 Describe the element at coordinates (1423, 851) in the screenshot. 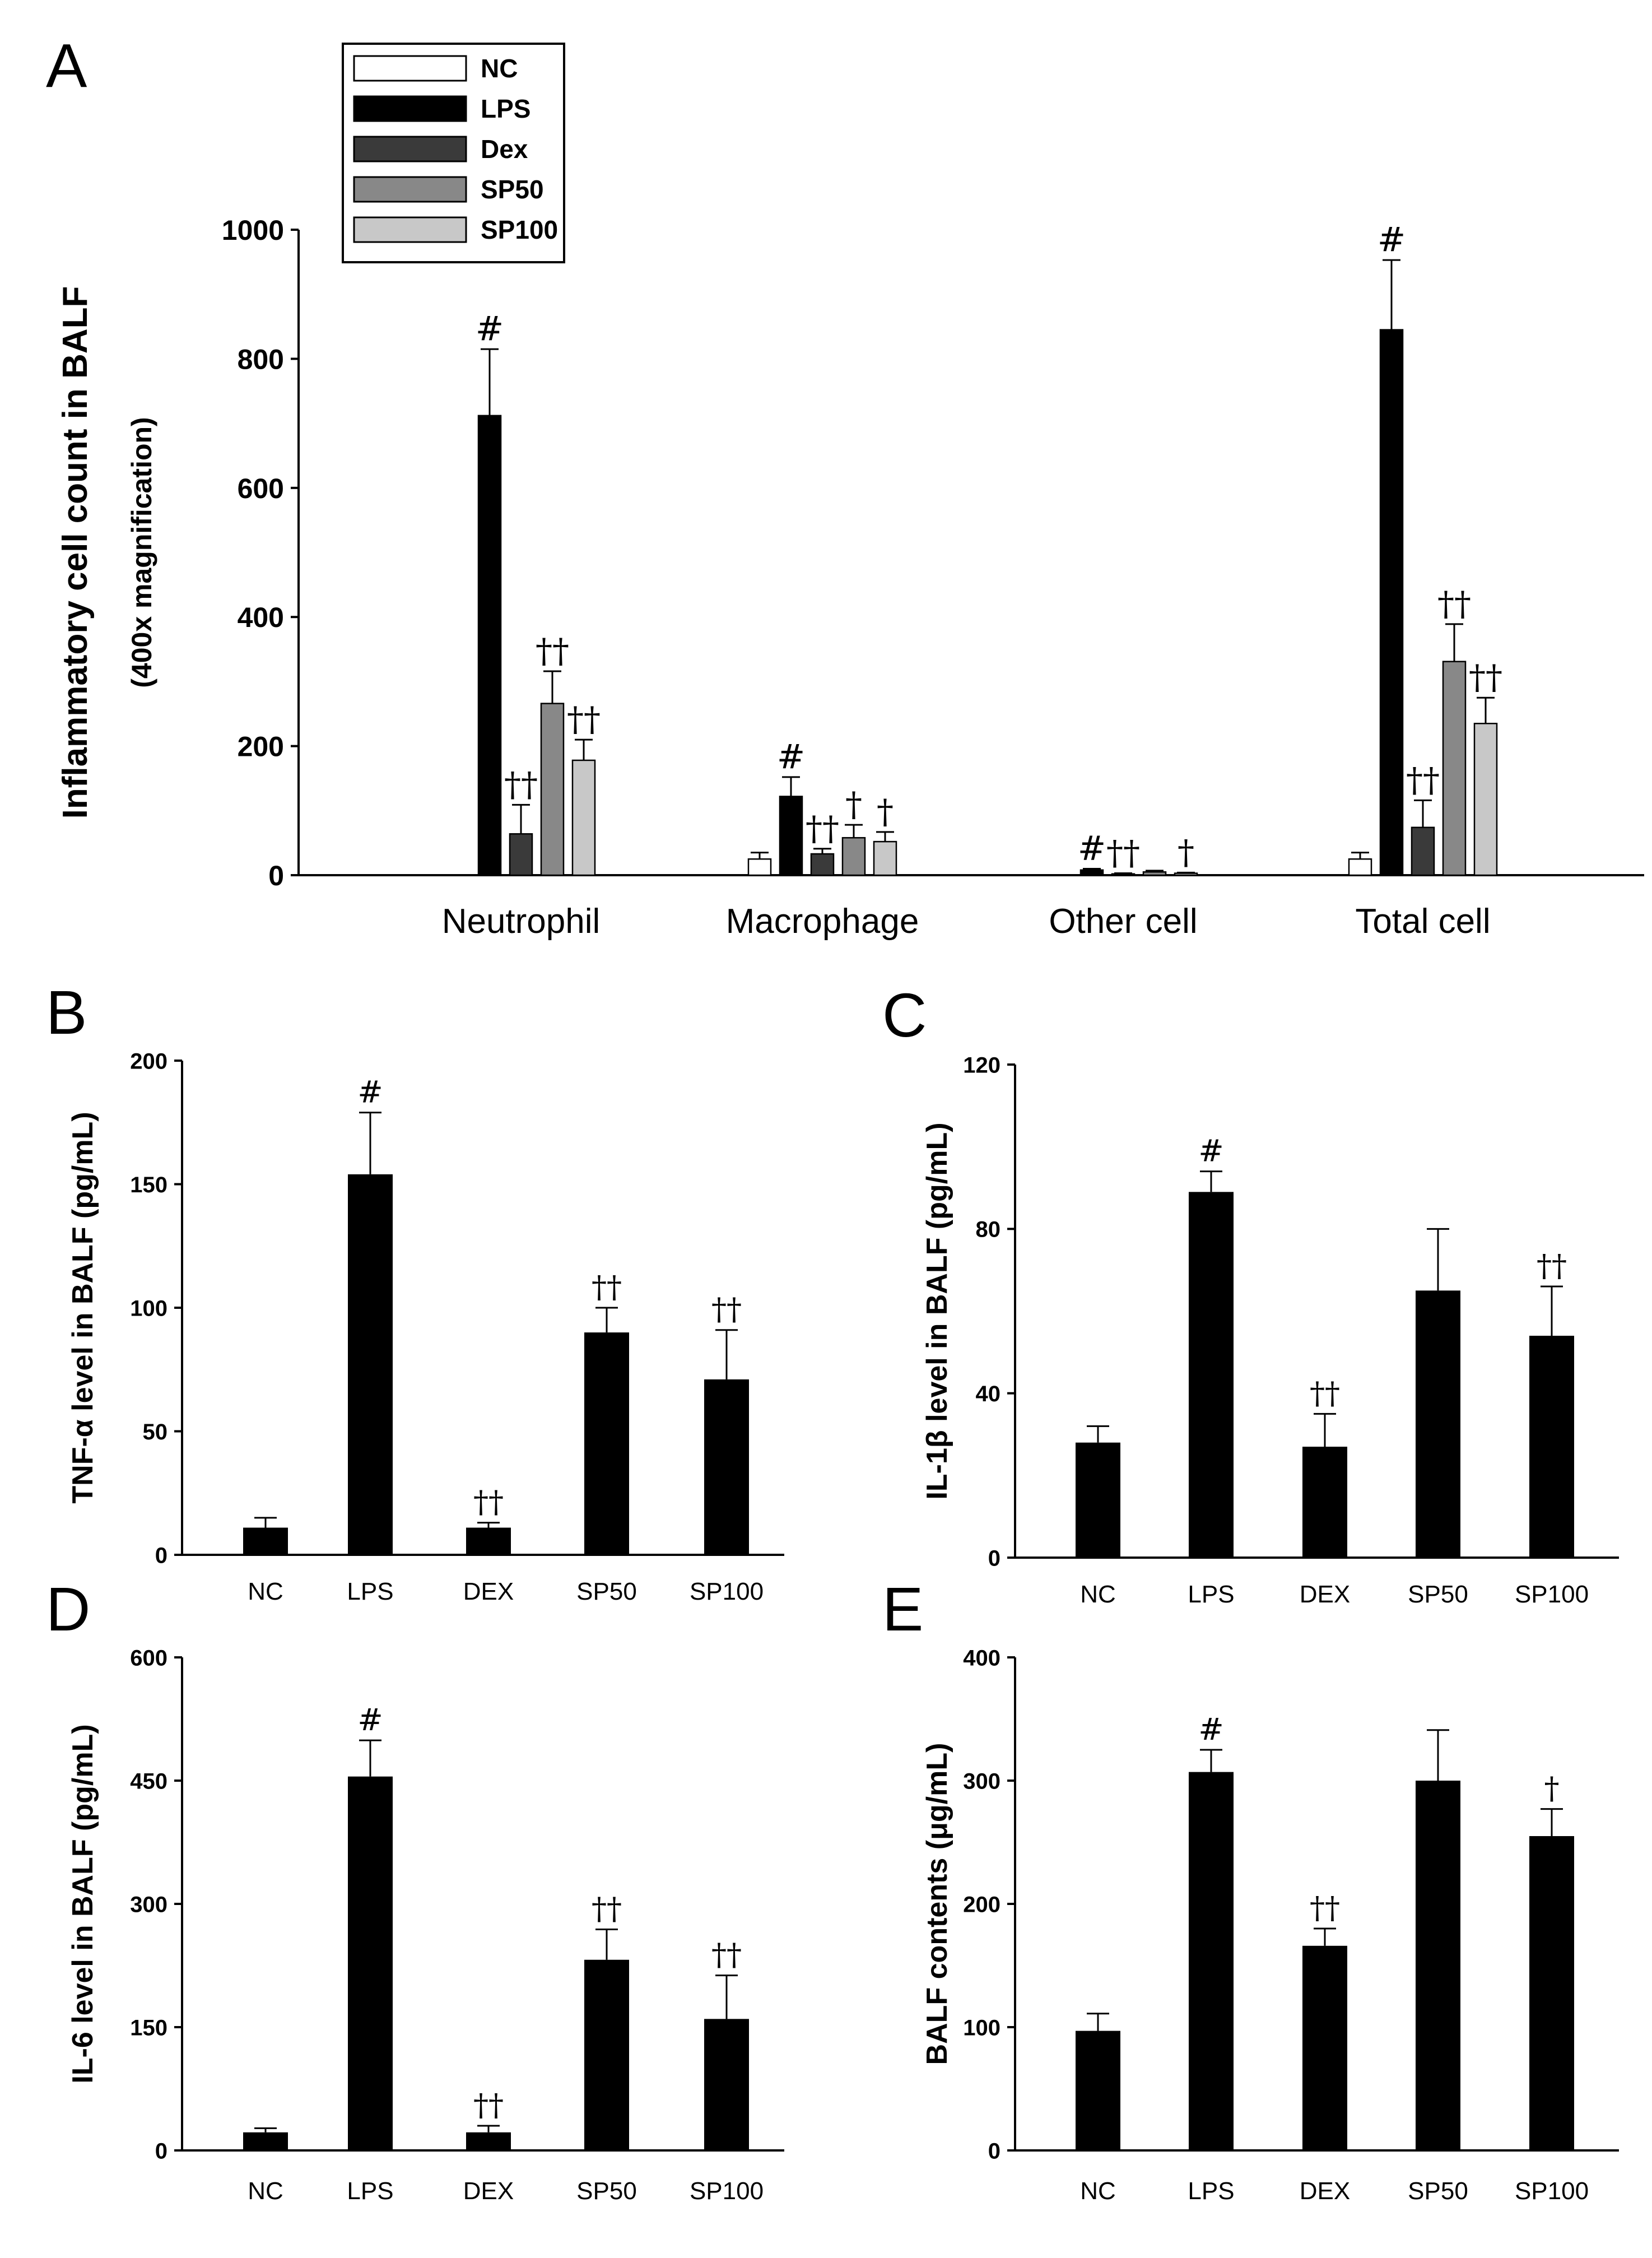

I see `panel-a-bar-dex-total-cell` at that location.